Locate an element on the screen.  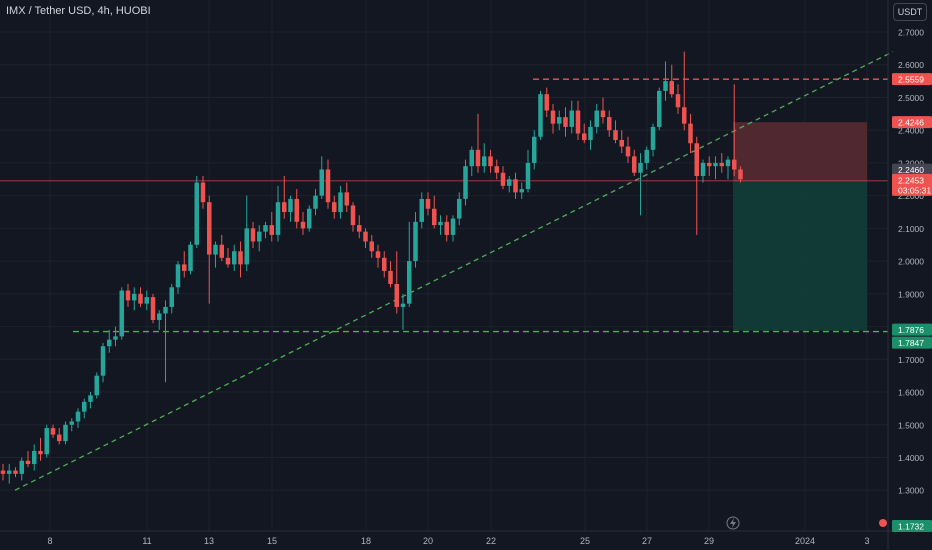
time-axis: 8 11 13 15 18 20 22 25 27 29 2024 3 is located at coordinates (466, 538).